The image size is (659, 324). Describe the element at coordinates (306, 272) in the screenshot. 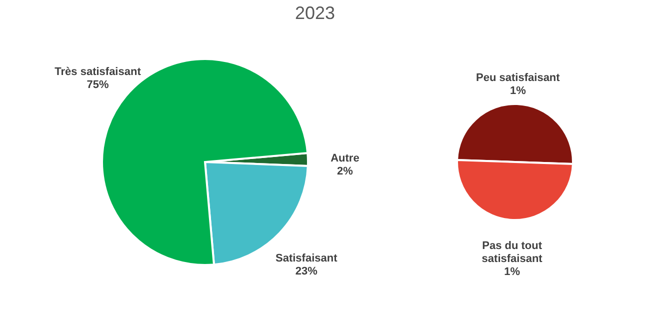

I see `data-label: 23%` at that location.